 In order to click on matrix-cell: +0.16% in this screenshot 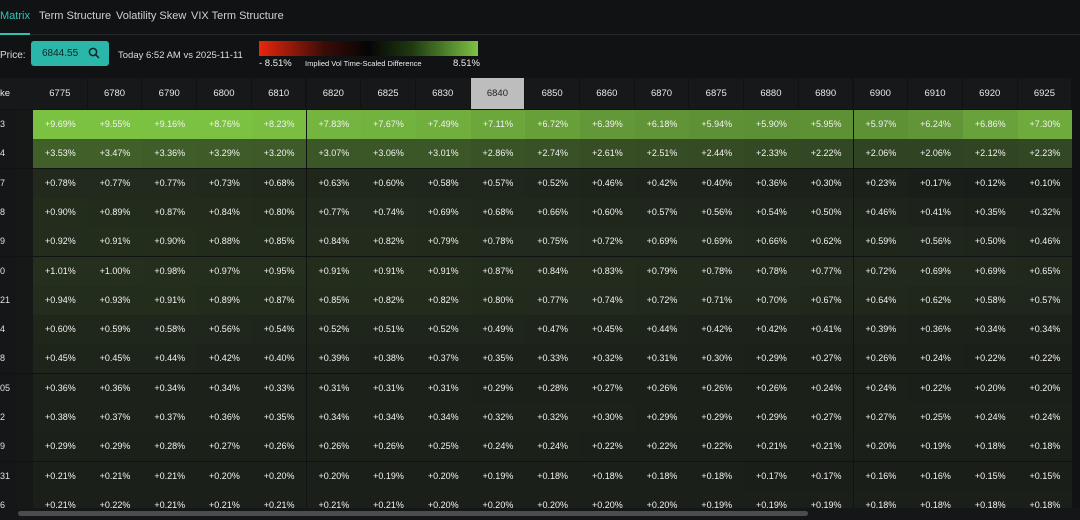, I will do `click(881, 476)`.